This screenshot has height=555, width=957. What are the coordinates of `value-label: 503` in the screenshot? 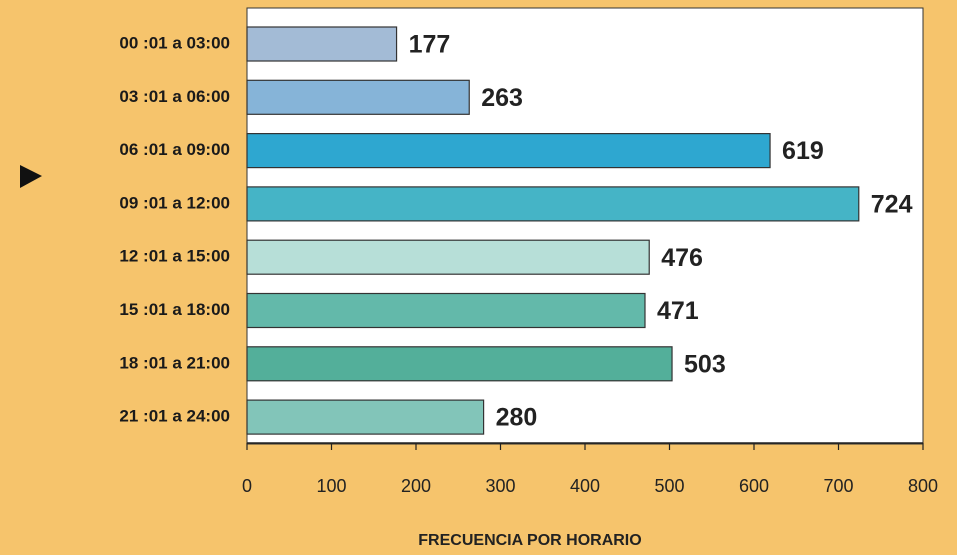 It's located at (705, 364).